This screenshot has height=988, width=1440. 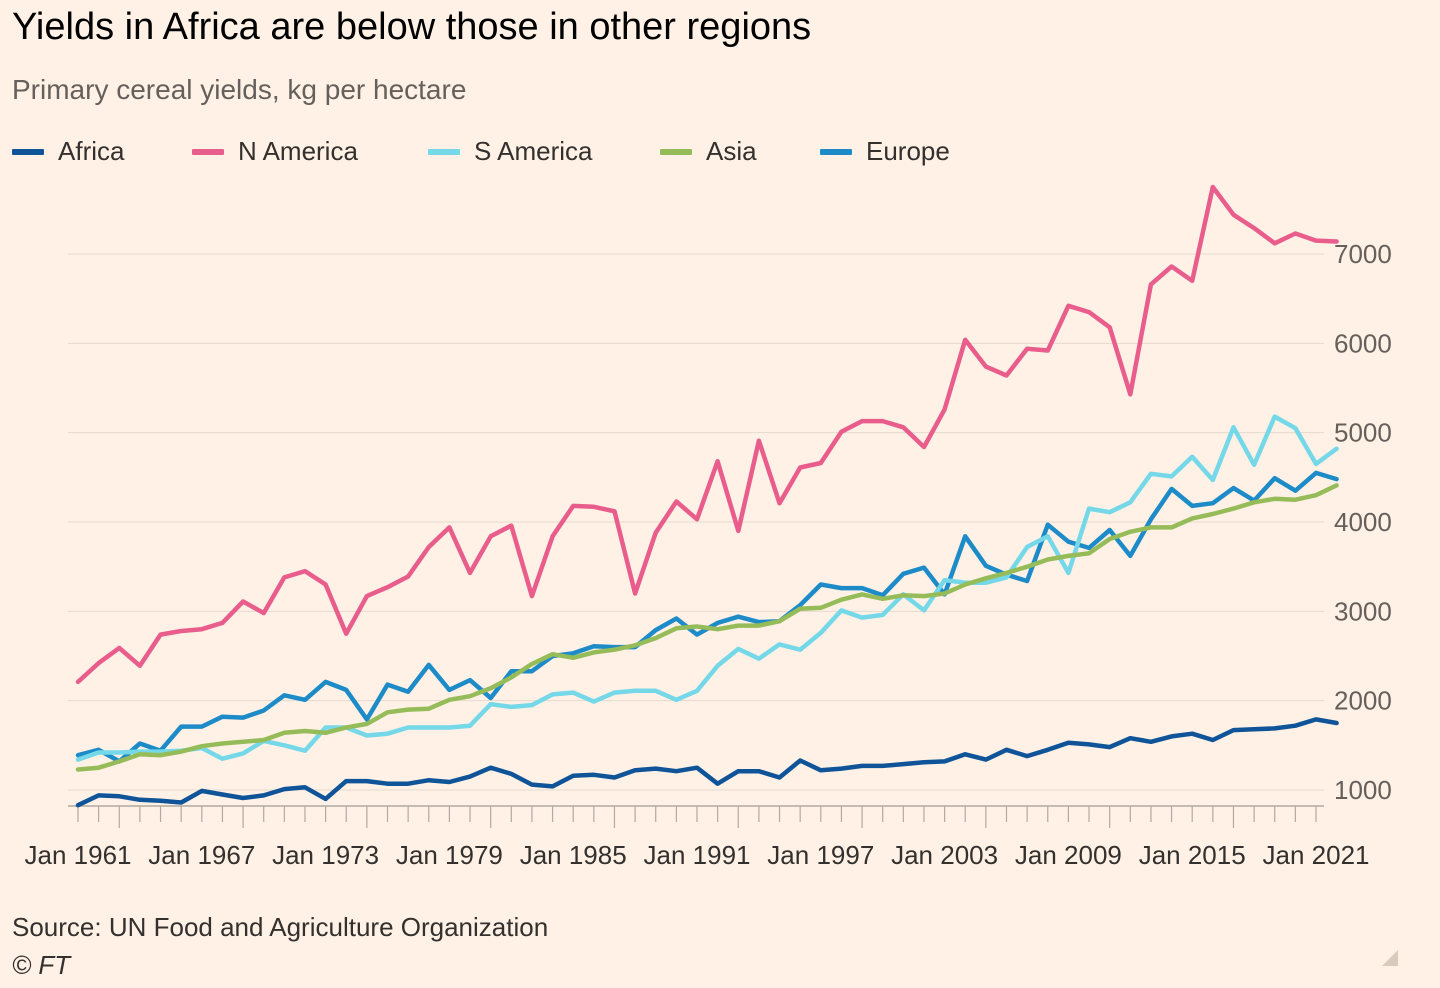 What do you see at coordinates (208, 152) in the screenshot?
I see `legend-swatch-n-america` at bounding box center [208, 152].